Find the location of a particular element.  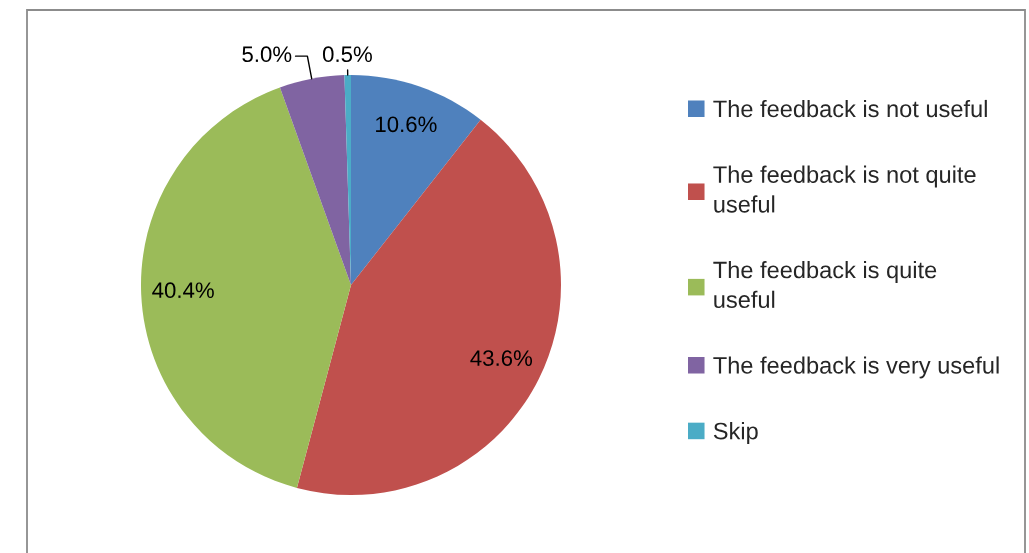

data-label: 5.0% is located at coordinates (267, 54).